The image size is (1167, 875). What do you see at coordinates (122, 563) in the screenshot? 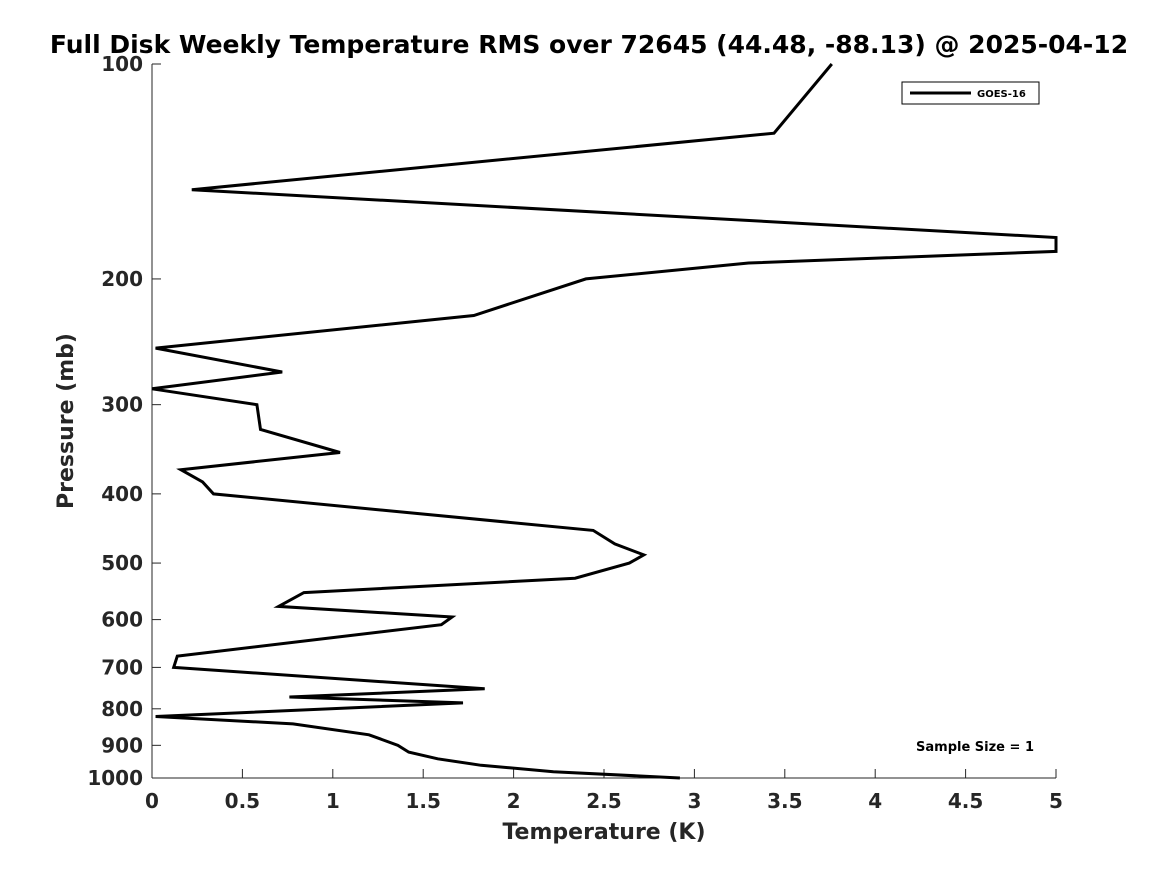
I see `y-tick-label: 500` at bounding box center [122, 563].